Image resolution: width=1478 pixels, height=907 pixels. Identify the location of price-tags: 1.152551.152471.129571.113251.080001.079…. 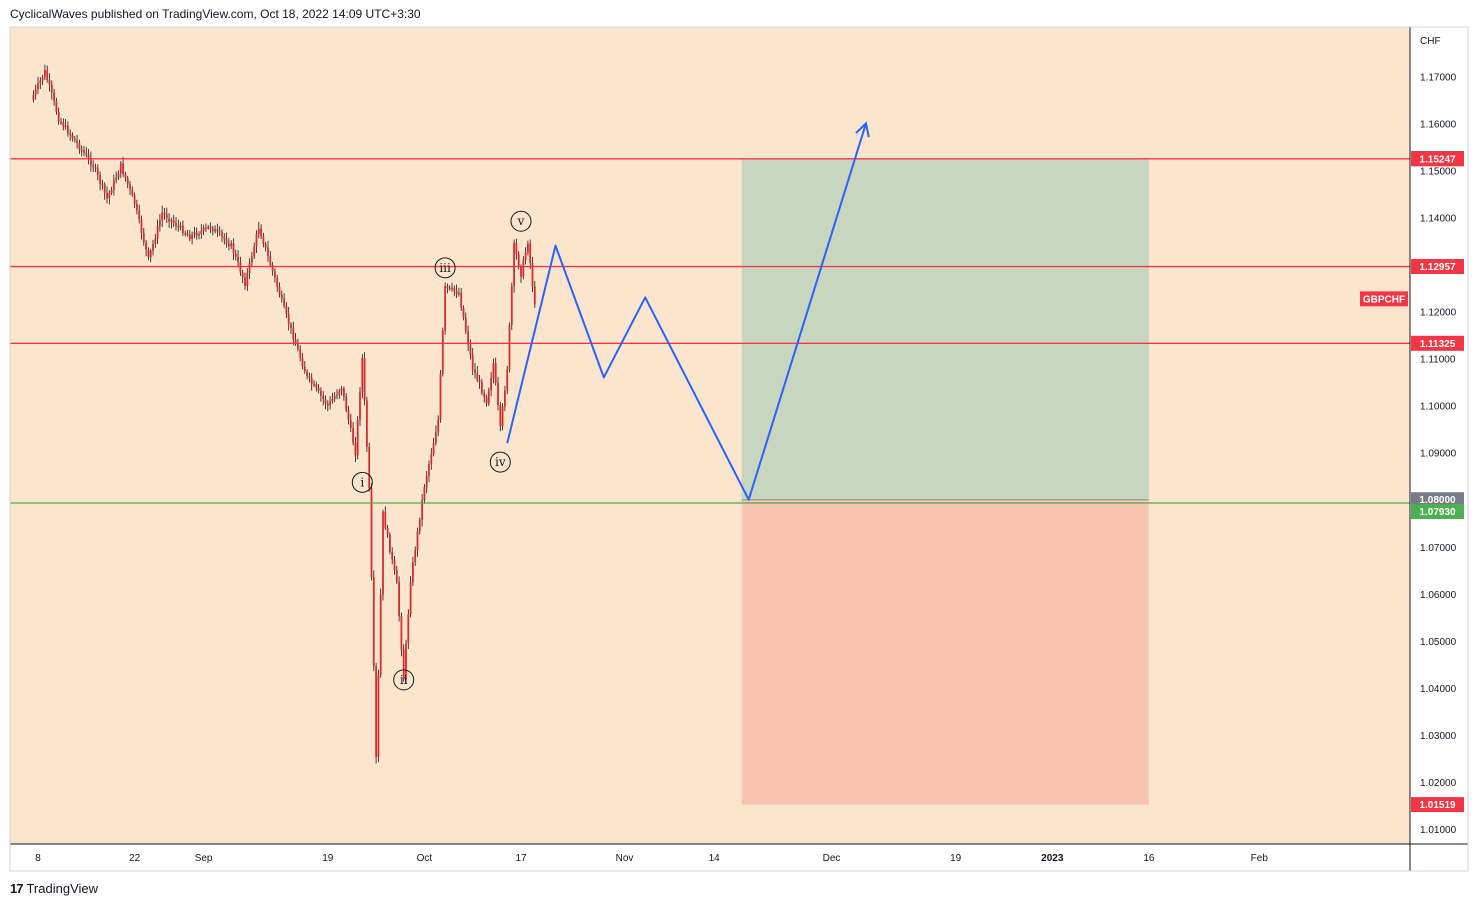
(1412, 481).